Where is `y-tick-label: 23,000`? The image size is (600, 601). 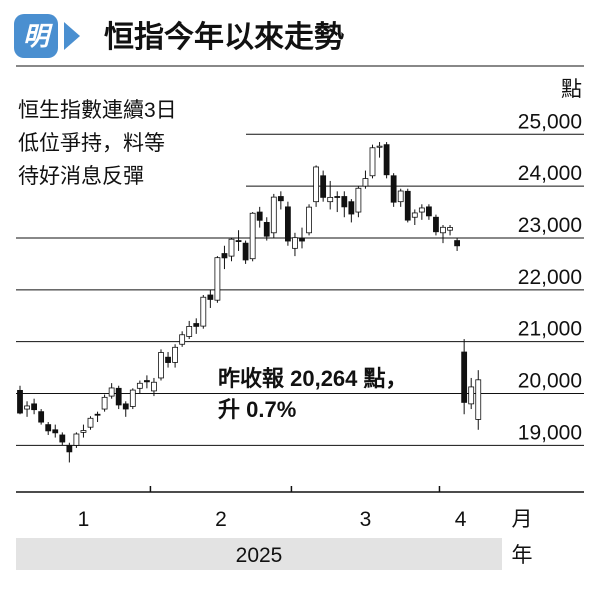
y-tick-label: 23,000 is located at coordinates (550, 225).